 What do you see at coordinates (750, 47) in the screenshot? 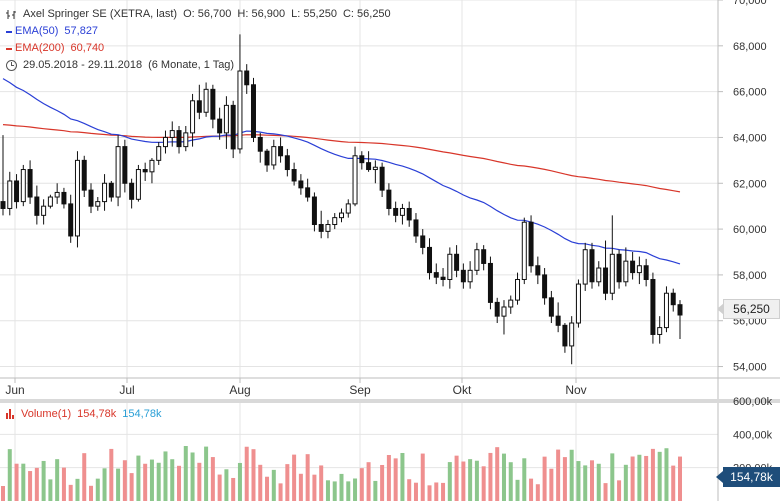
I see `y-tick-label: 68,000` at bounding box center [750, 47].